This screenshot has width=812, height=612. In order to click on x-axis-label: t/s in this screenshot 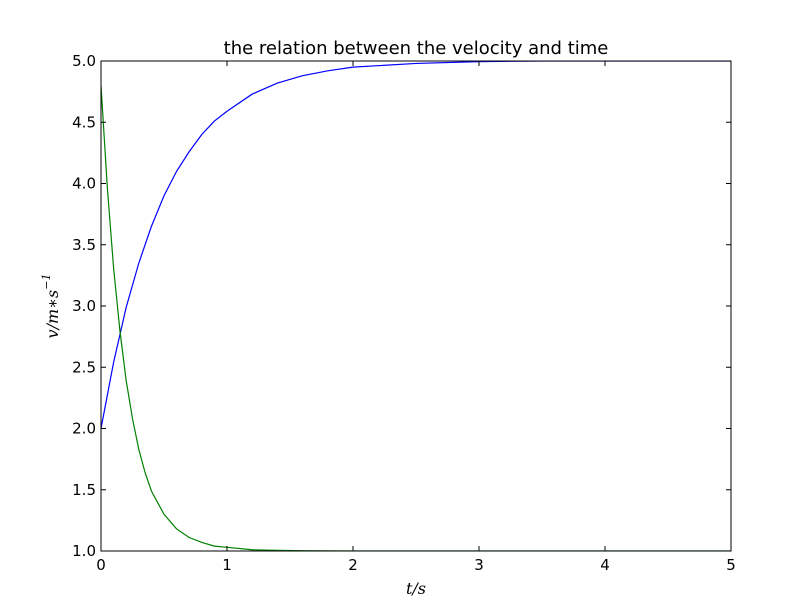, I will do `click(416, 588)`.